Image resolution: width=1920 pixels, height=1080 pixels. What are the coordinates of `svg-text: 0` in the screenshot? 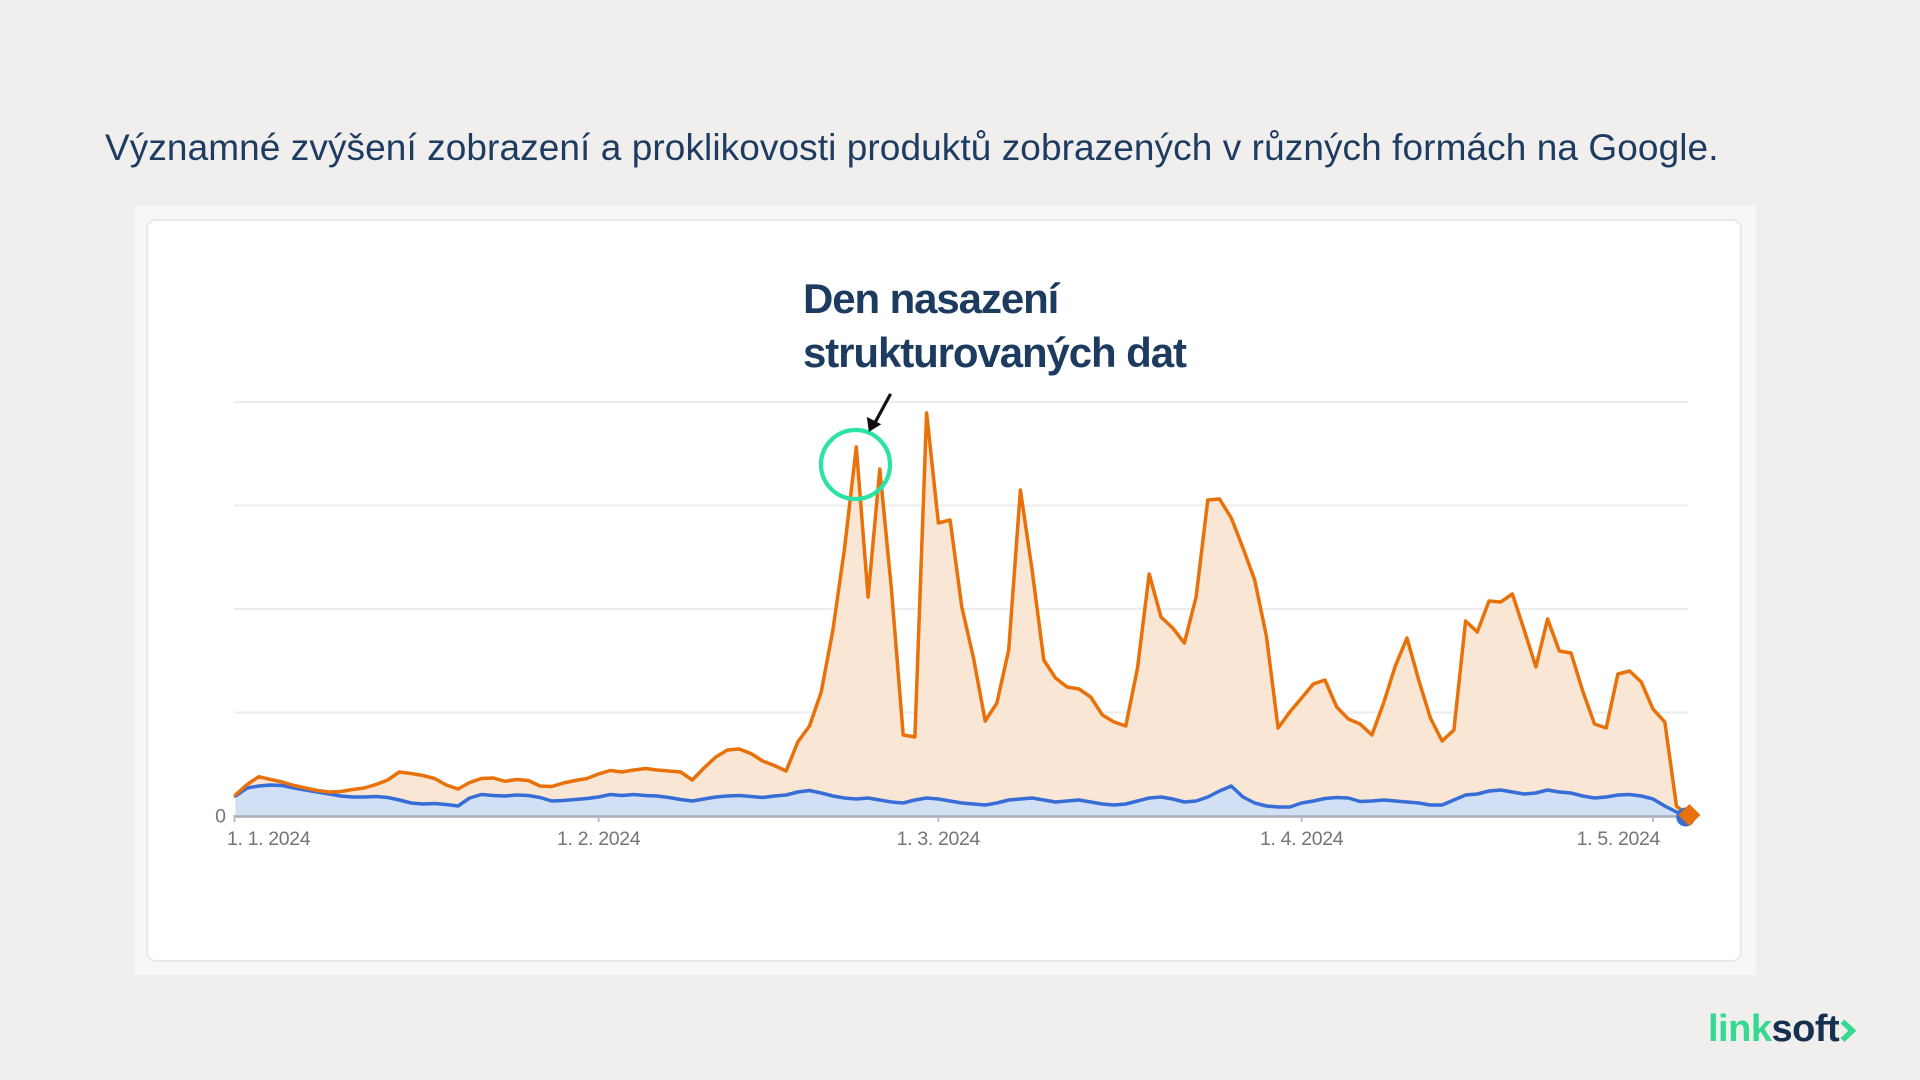 It's located at (220, 817).